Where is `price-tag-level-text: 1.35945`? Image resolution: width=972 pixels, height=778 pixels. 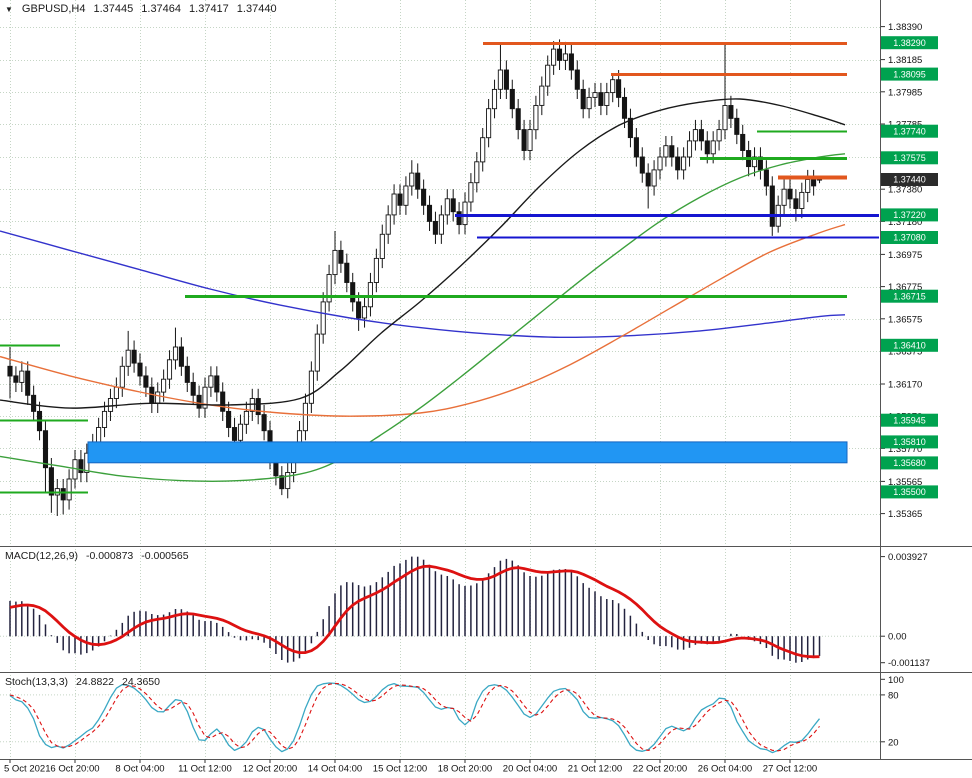 price-tag-level-text: 1.35945 is located at coordinates (909, 420).